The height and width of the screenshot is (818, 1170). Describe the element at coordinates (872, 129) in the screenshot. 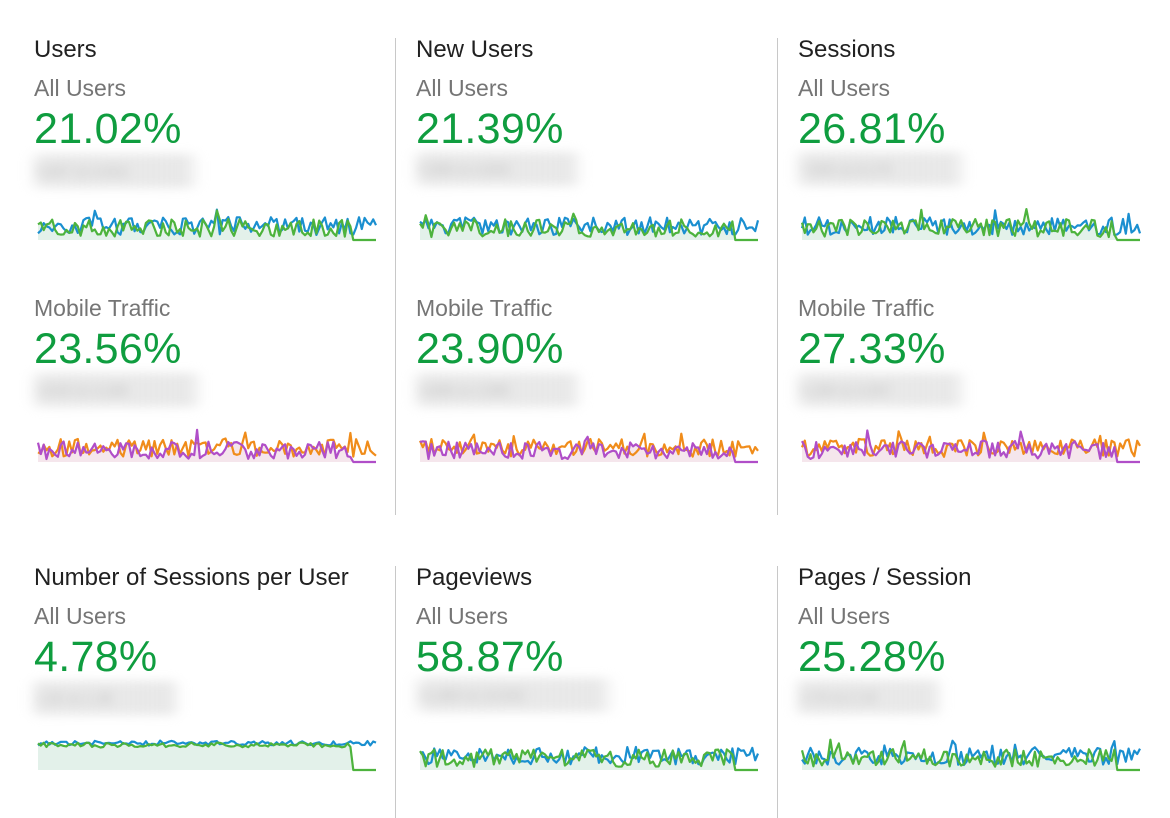

I see `percent-change: 26.81%` at that location.